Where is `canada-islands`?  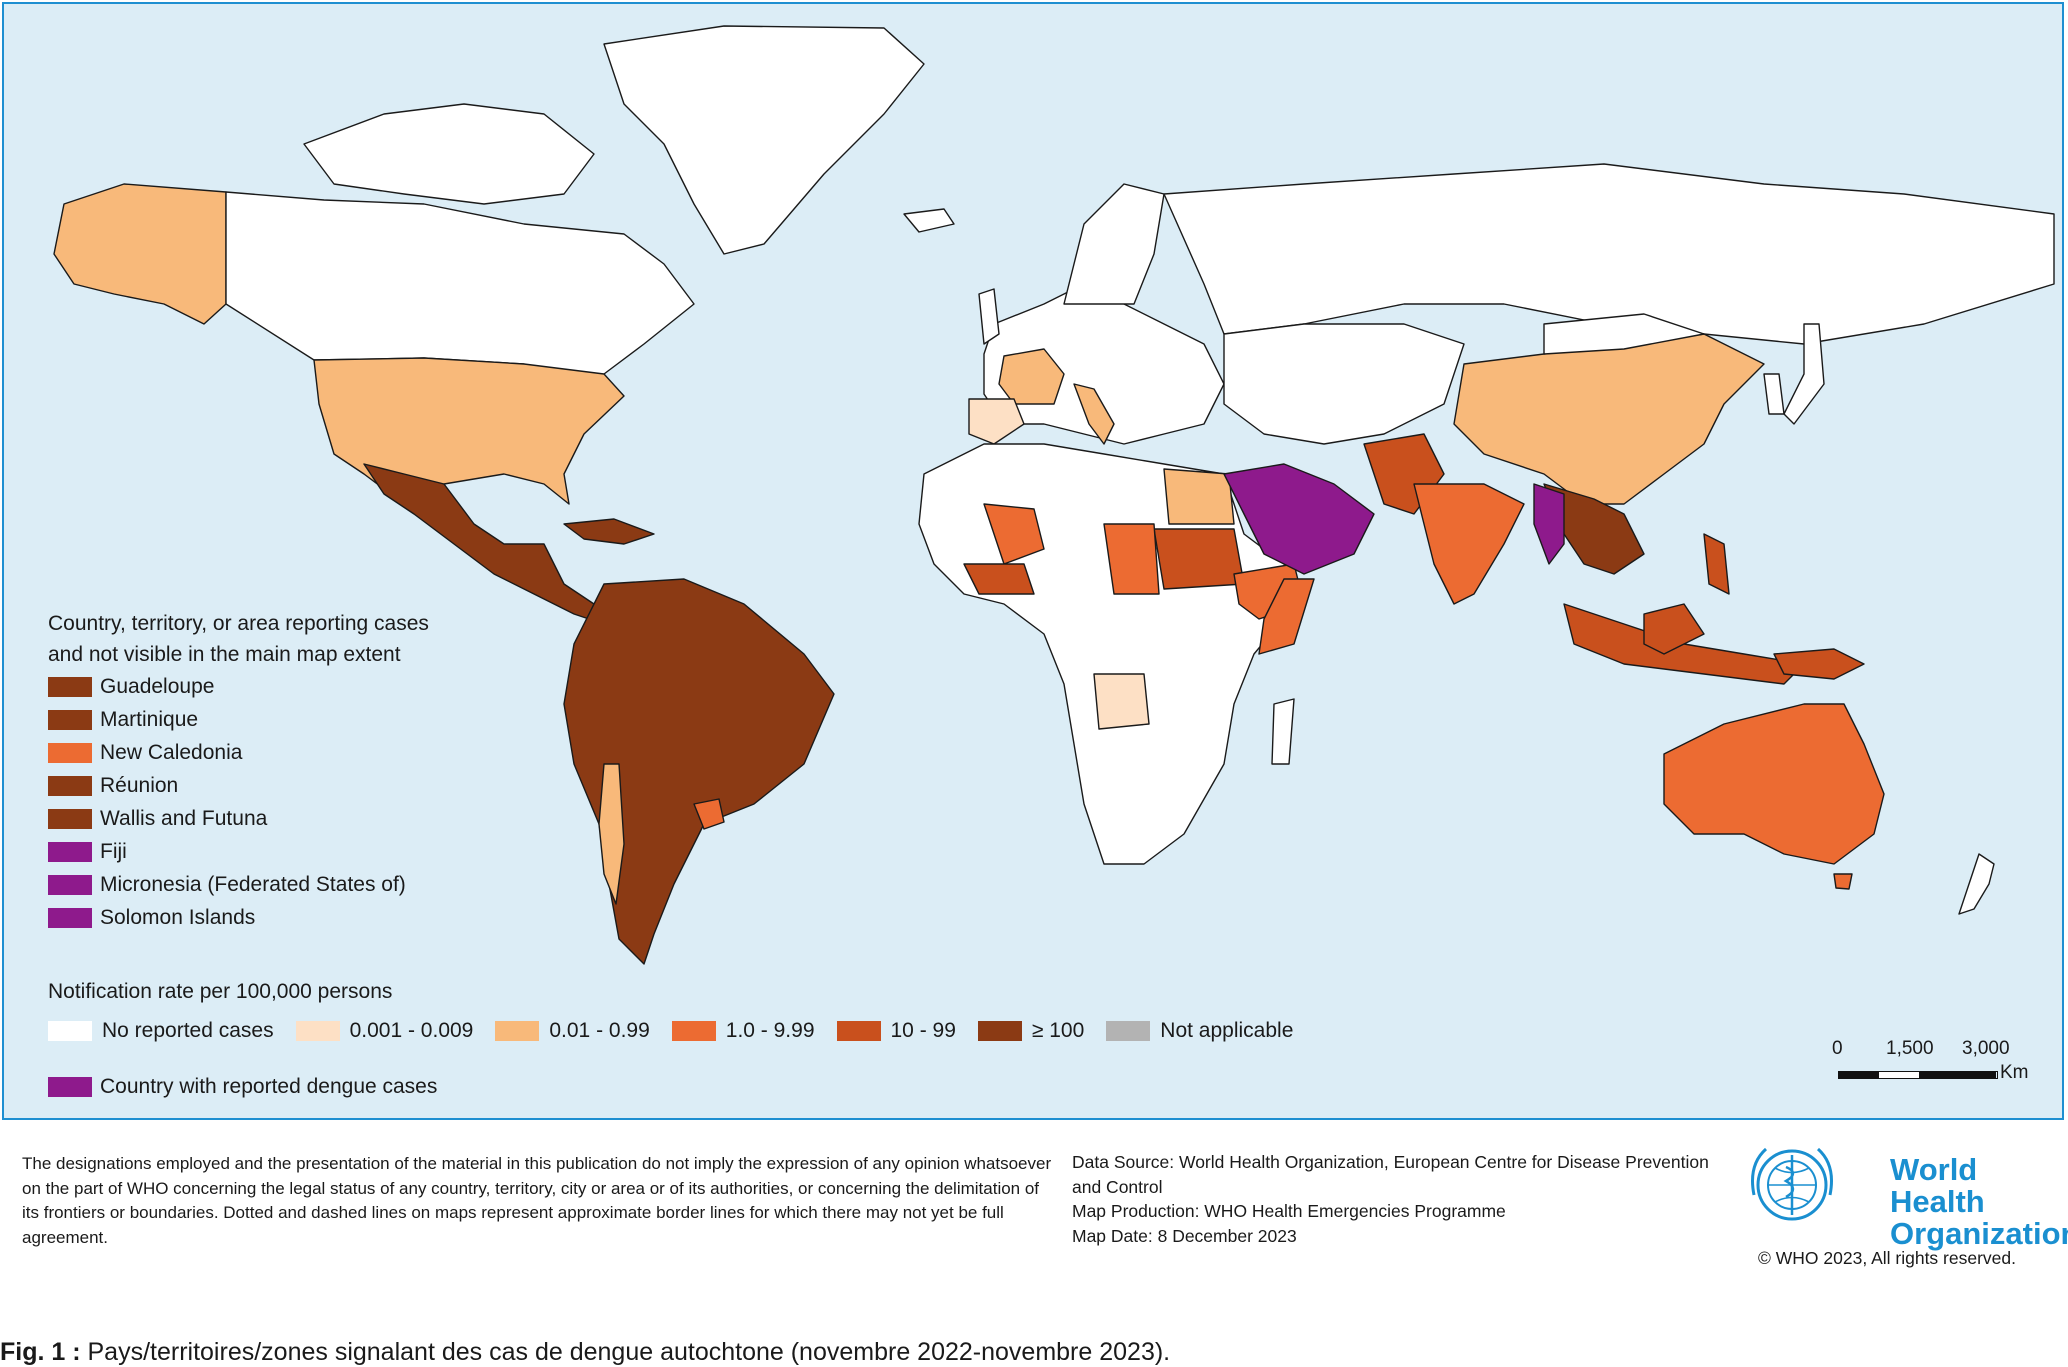 canada-islands is located at coordinates (449, 154).